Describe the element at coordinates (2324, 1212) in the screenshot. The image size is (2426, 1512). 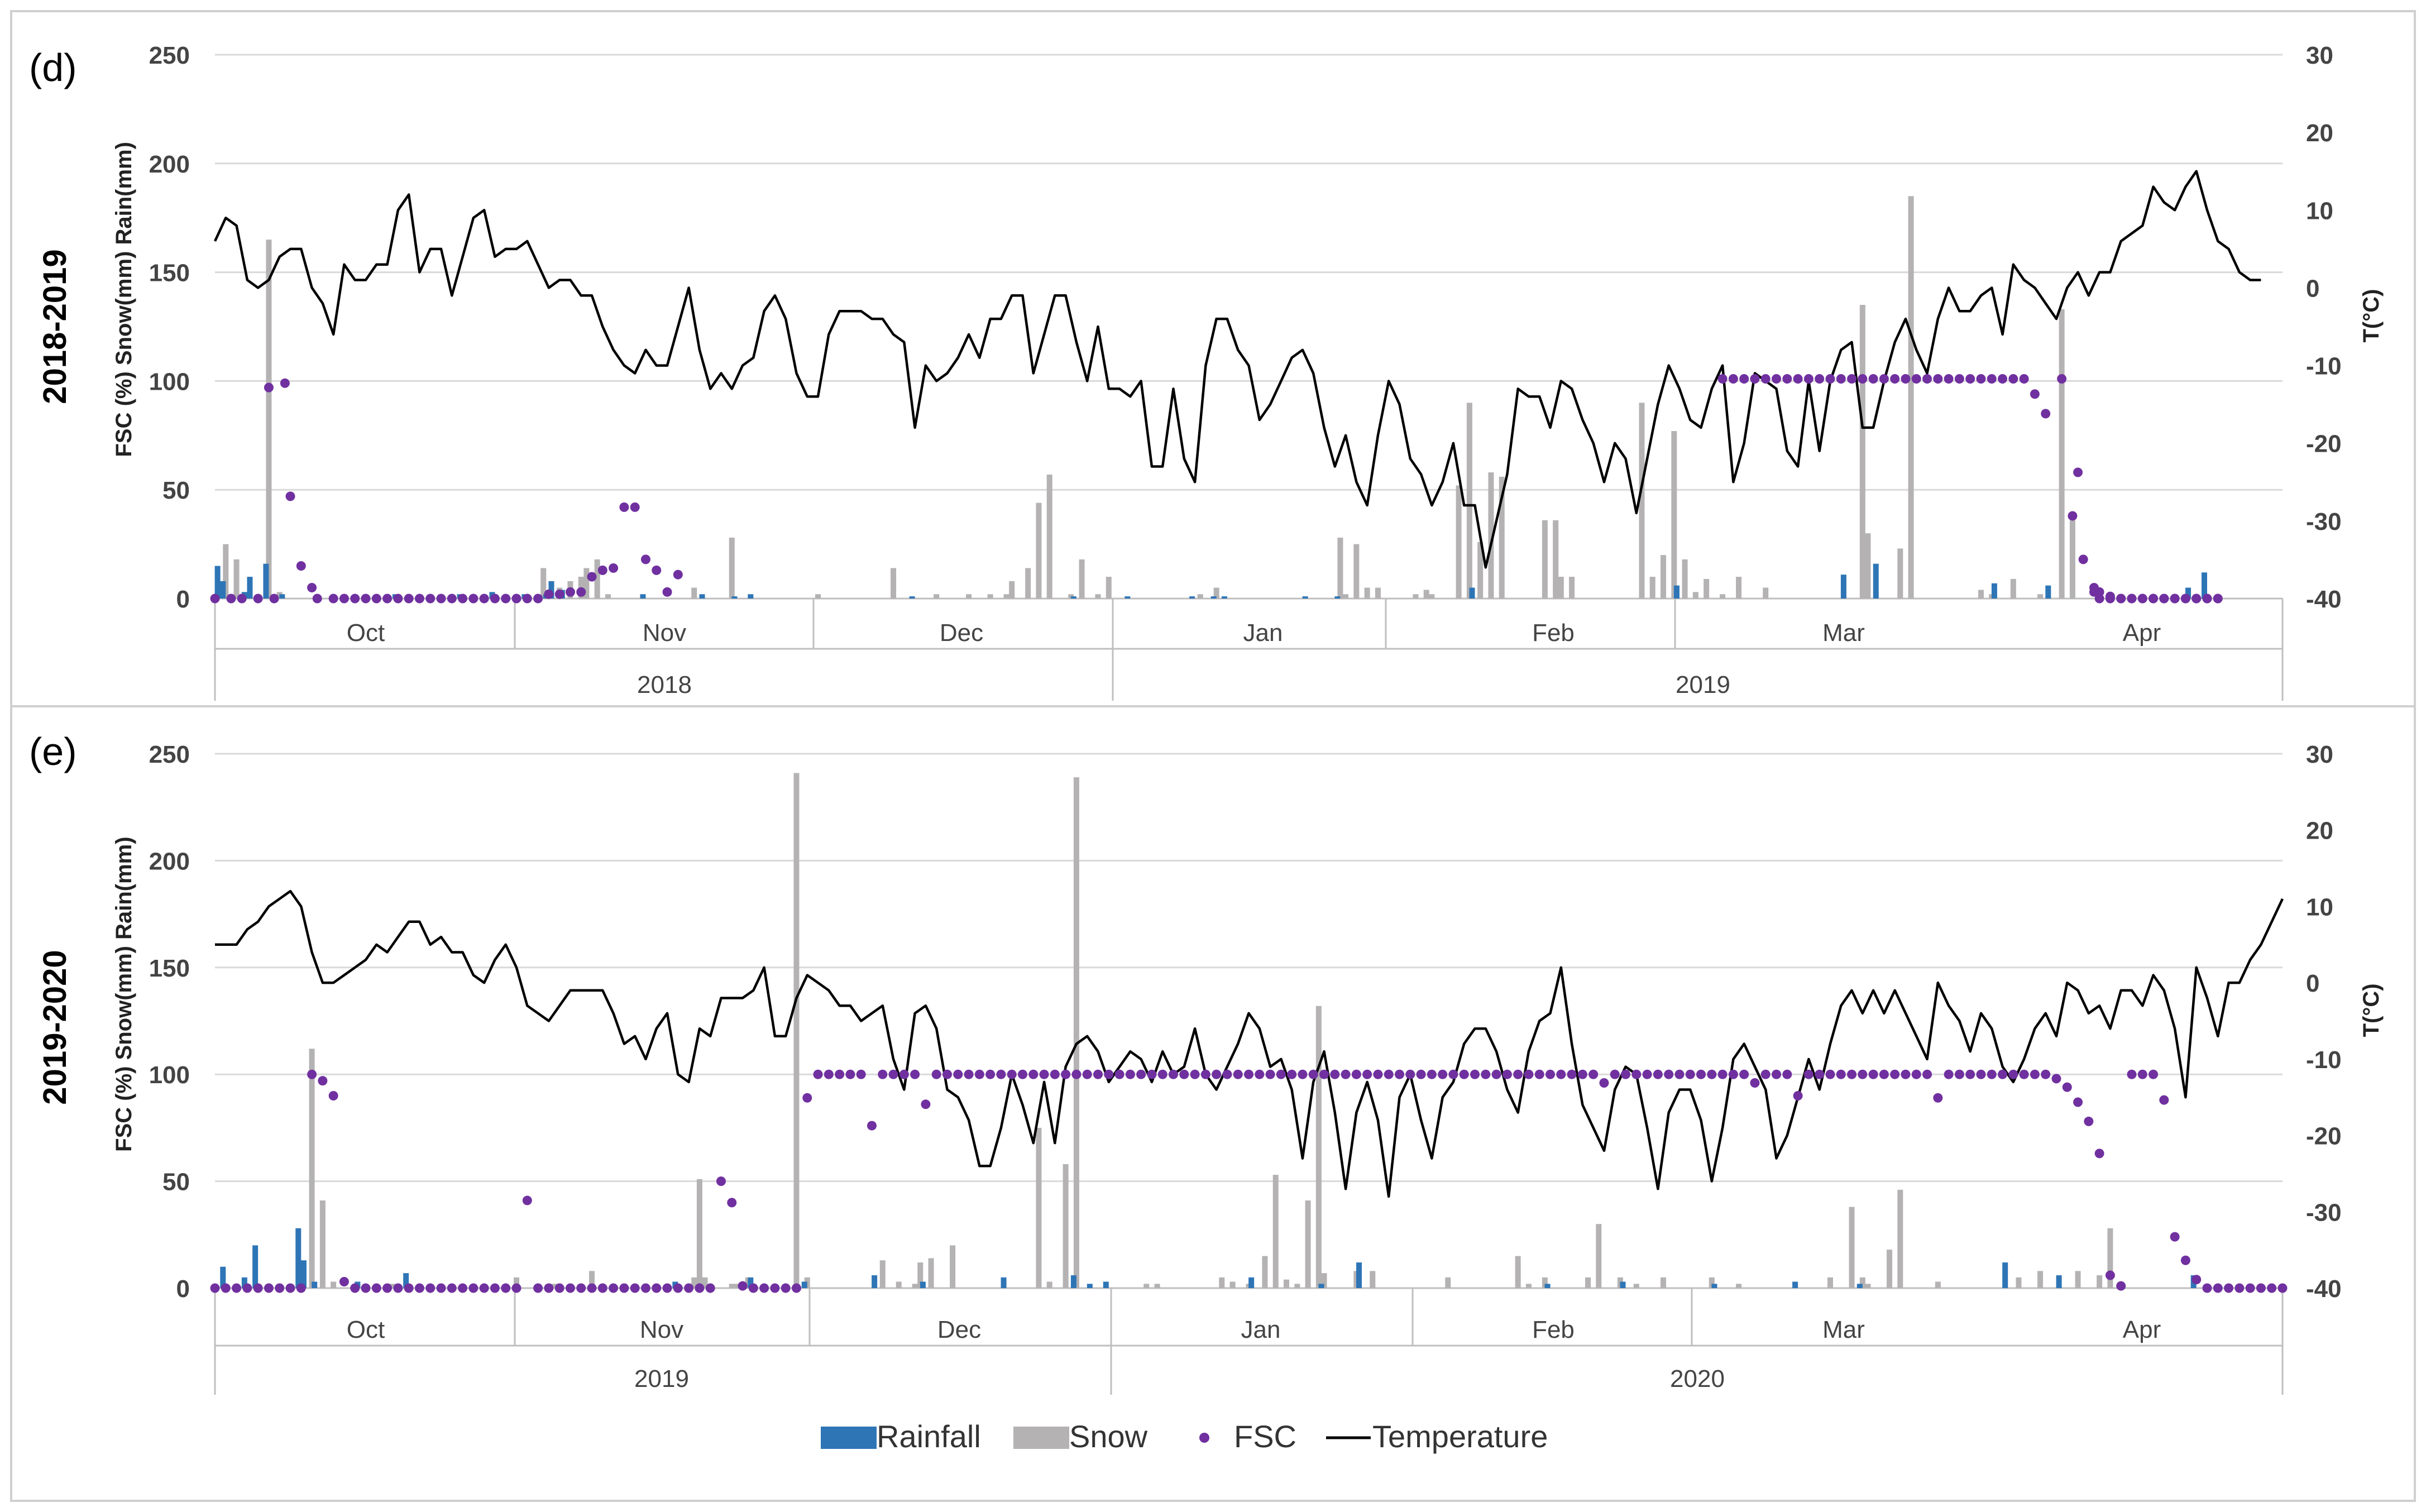
I see `y2-tick-label: -30` at that location.